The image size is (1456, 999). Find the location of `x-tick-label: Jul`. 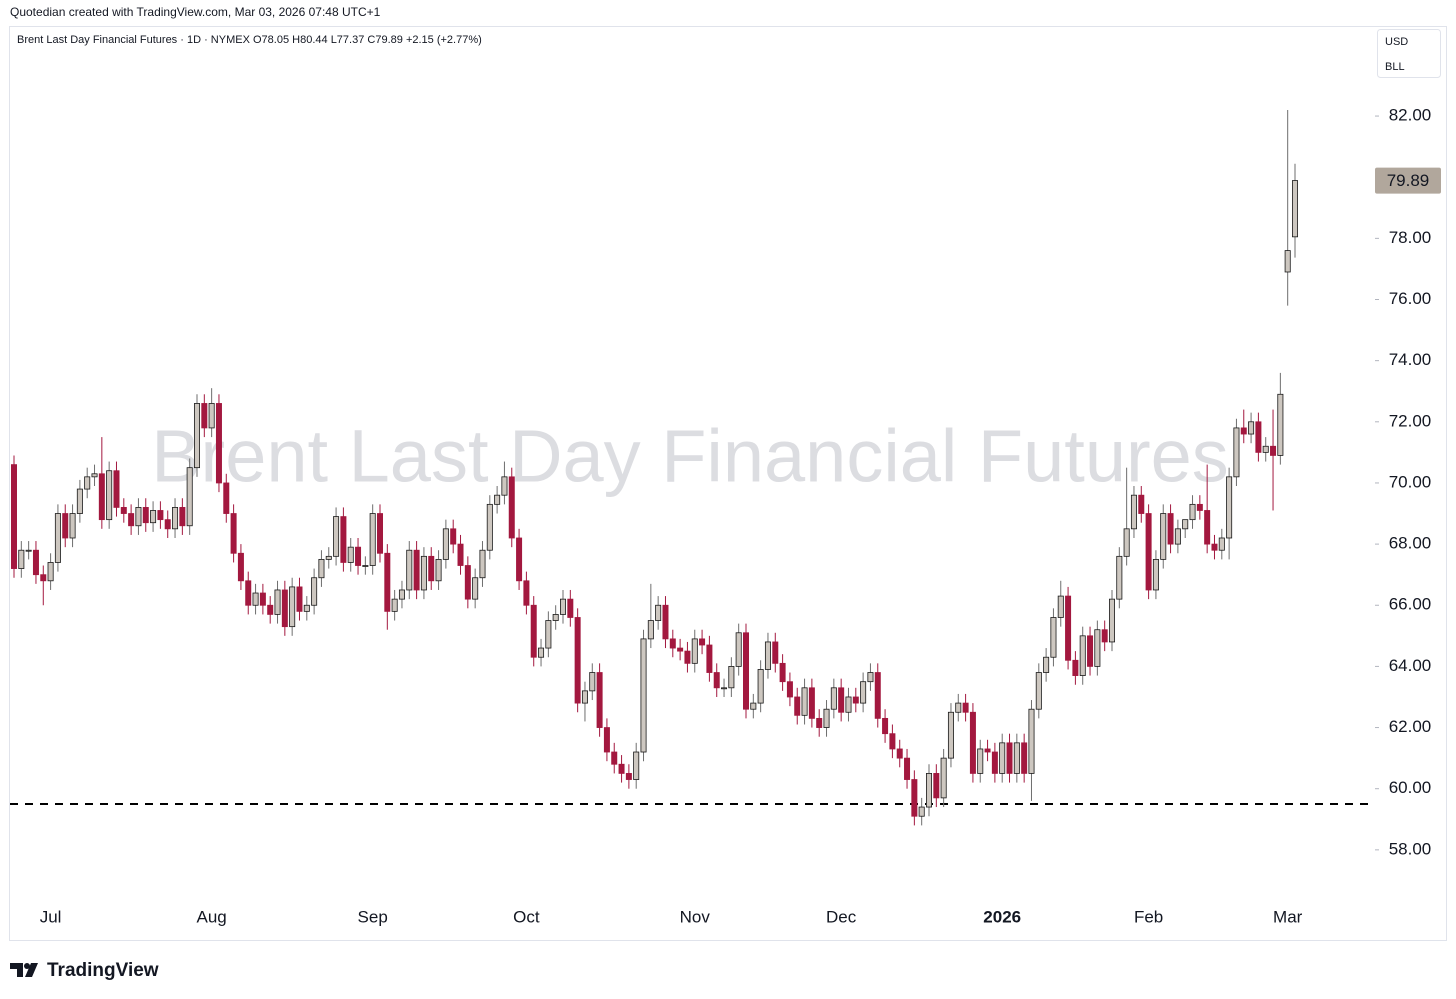

x-tick-label: Jul is located at coordinates (51, 916).